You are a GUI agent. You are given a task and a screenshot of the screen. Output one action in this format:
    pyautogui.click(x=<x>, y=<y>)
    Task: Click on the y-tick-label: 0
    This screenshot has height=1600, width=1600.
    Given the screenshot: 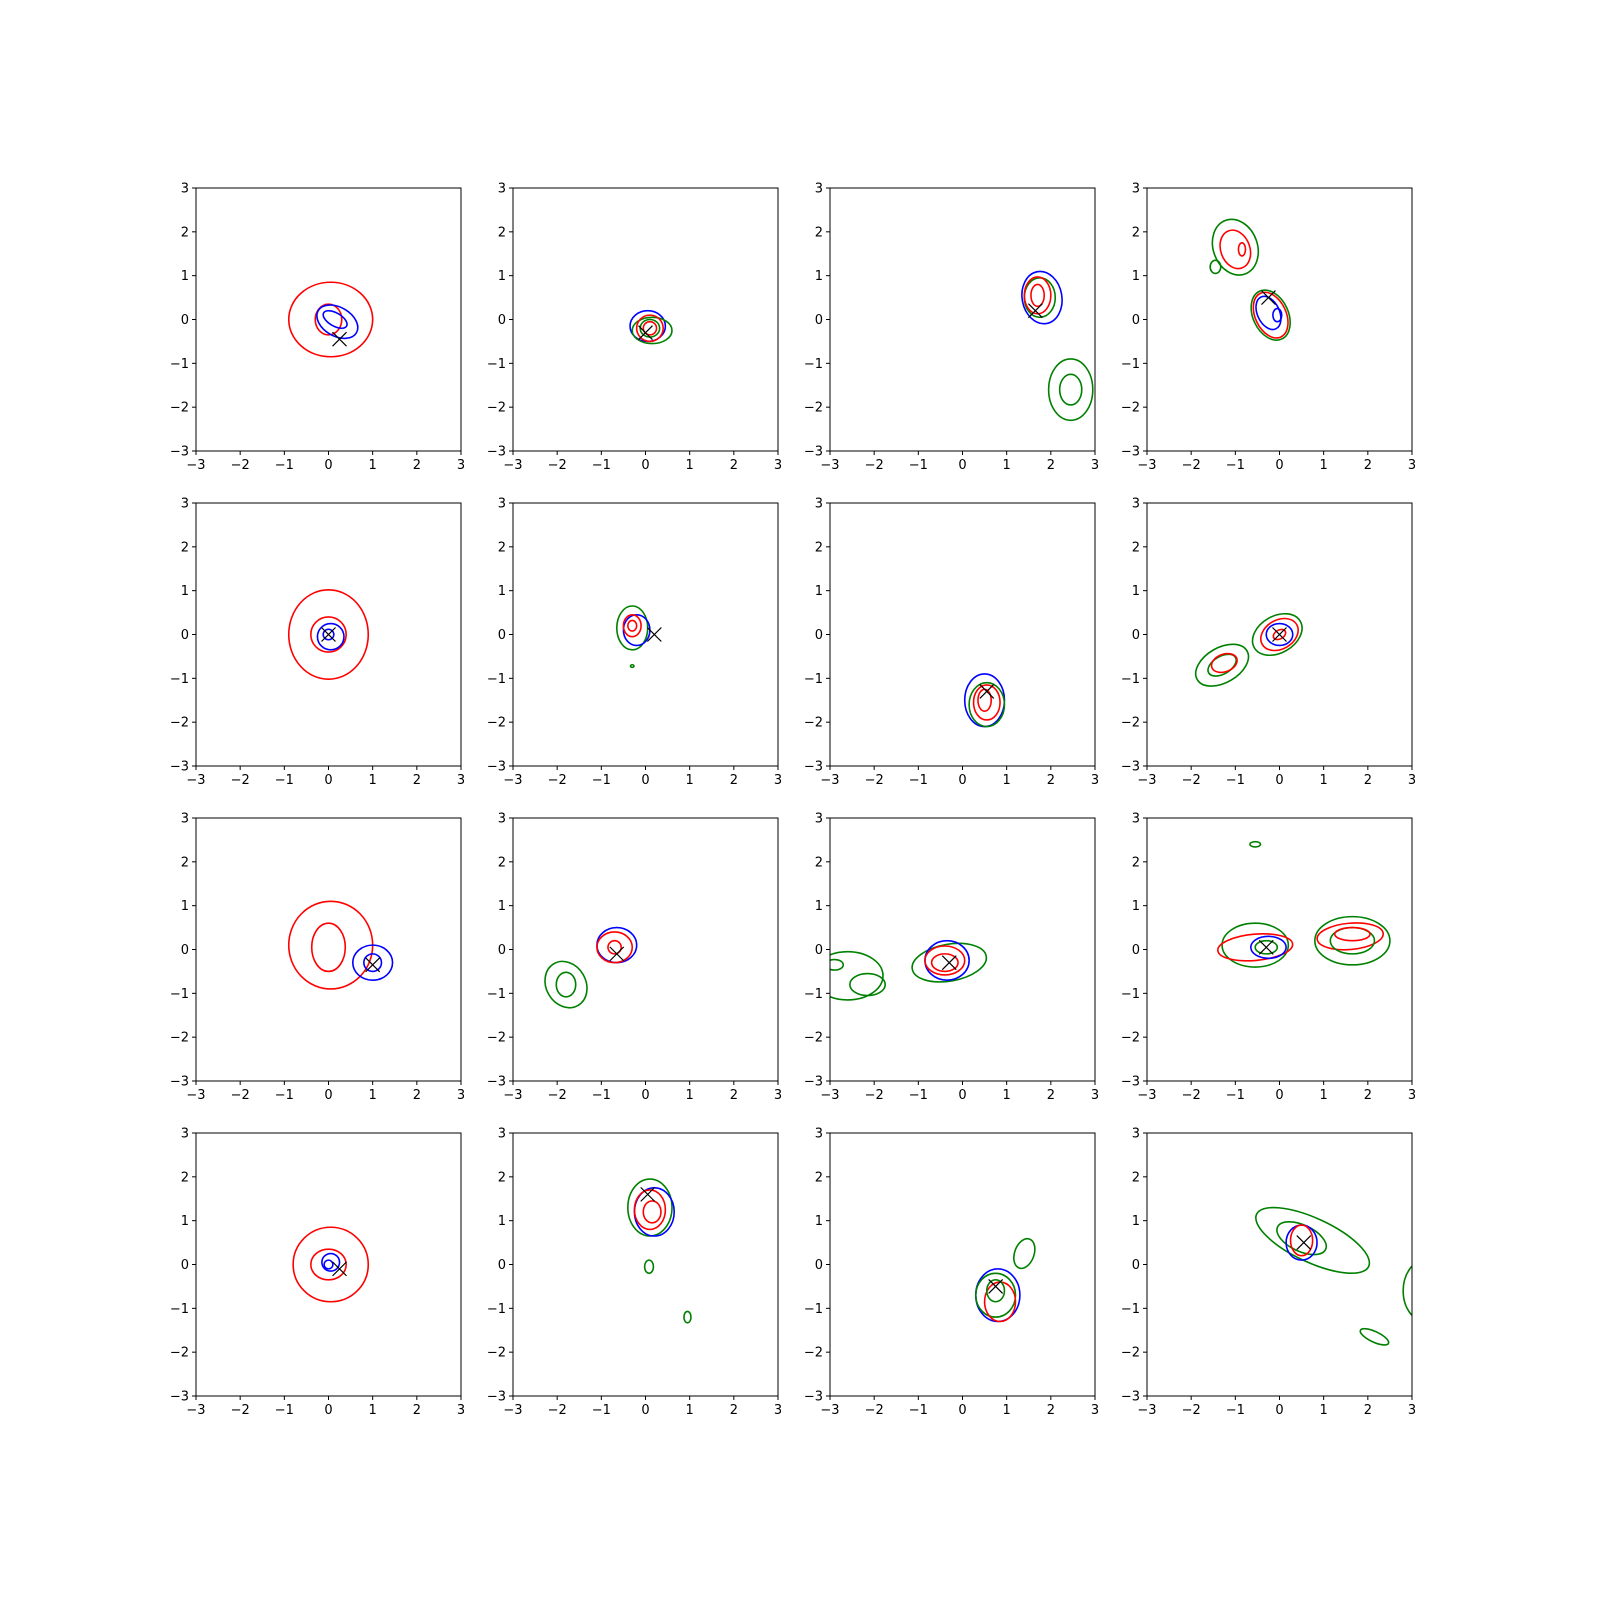 What is the action you would take?
    pyautogui.click(x=185, y=320)
    